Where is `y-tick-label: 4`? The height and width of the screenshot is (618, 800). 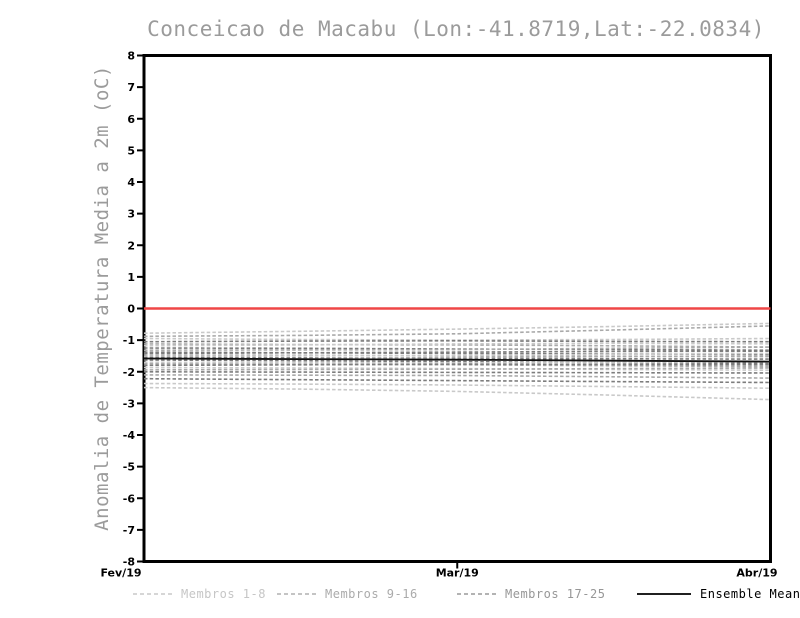 y-tick-label: 4 is located at coordinates (131, 182).